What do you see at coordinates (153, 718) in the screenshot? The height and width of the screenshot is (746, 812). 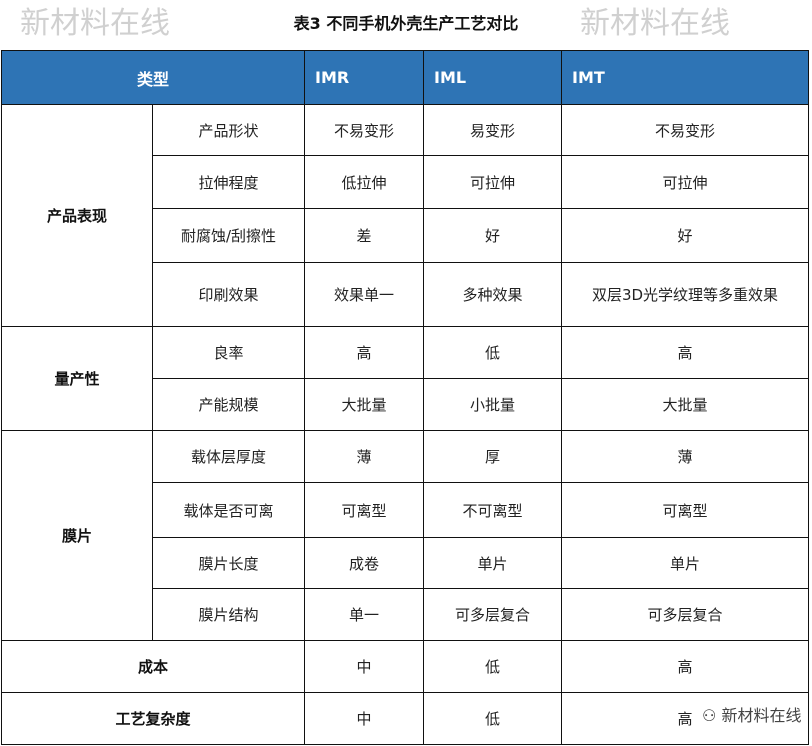 I see `row-label: 工艺复杂度` at bounding box center [153, 718].